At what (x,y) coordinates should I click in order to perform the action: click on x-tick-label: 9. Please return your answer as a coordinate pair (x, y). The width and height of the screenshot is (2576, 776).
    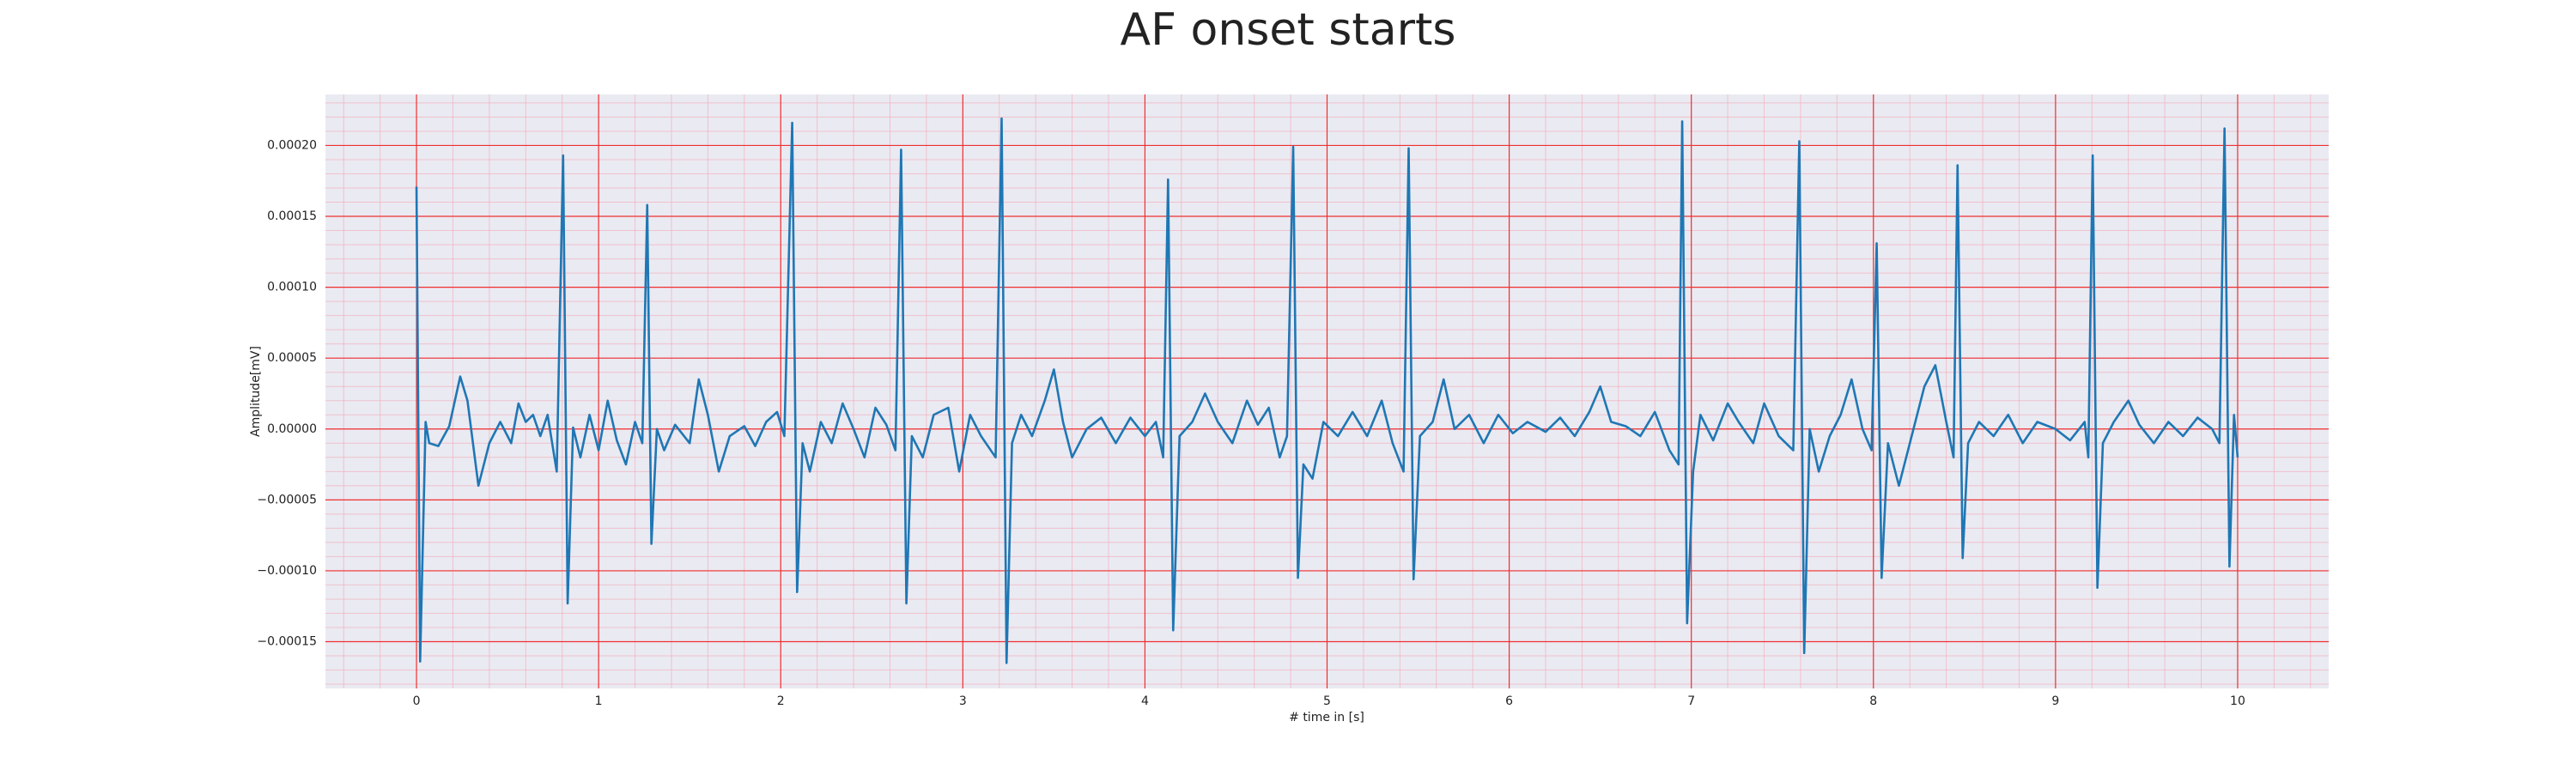
    Looking at the image, I should click on (2055, 701).